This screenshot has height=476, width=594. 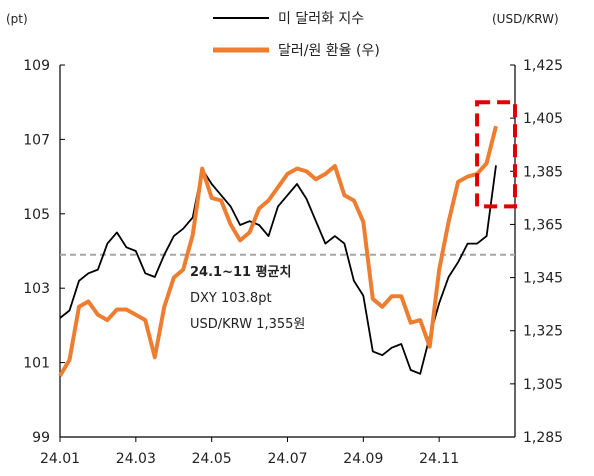 What do you see at coordinates (36, 66) in the screenshot?
I see `left-tick-label: 109` at bounding box center [36, 66].